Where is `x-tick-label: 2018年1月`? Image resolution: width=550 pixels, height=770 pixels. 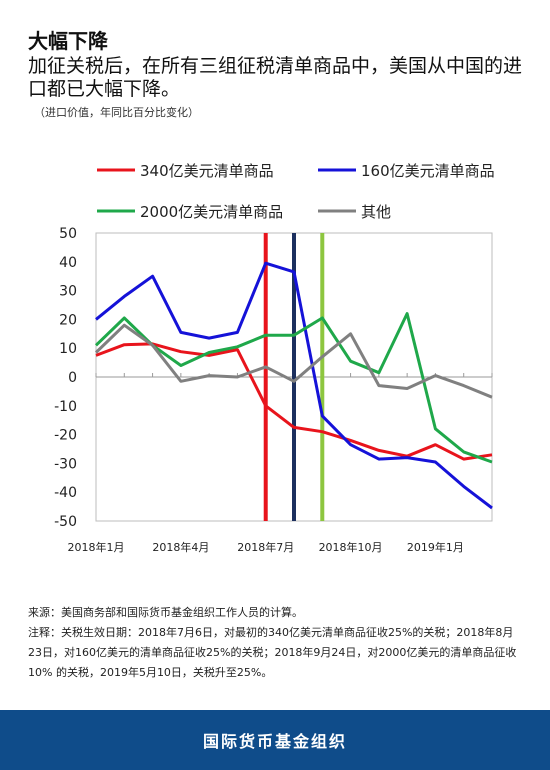 x-tick-label: 2018年1月 is located at coordinates (96, 547).